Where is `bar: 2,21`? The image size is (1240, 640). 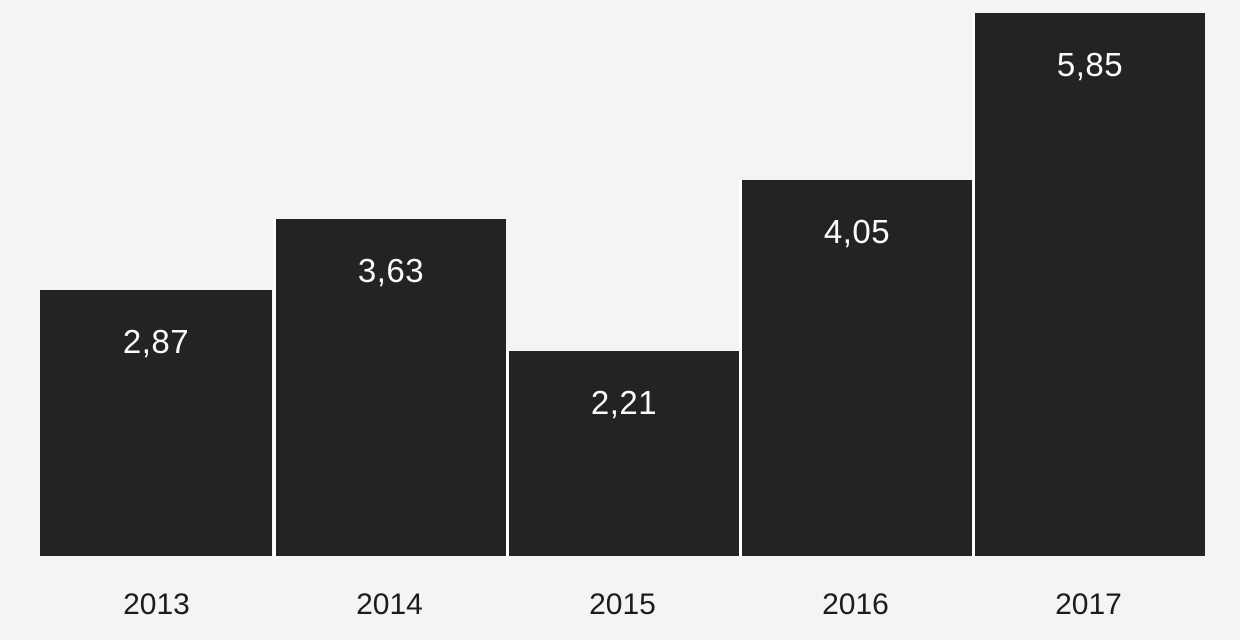
bar: 2,21 is located at coordinates (622, 453).